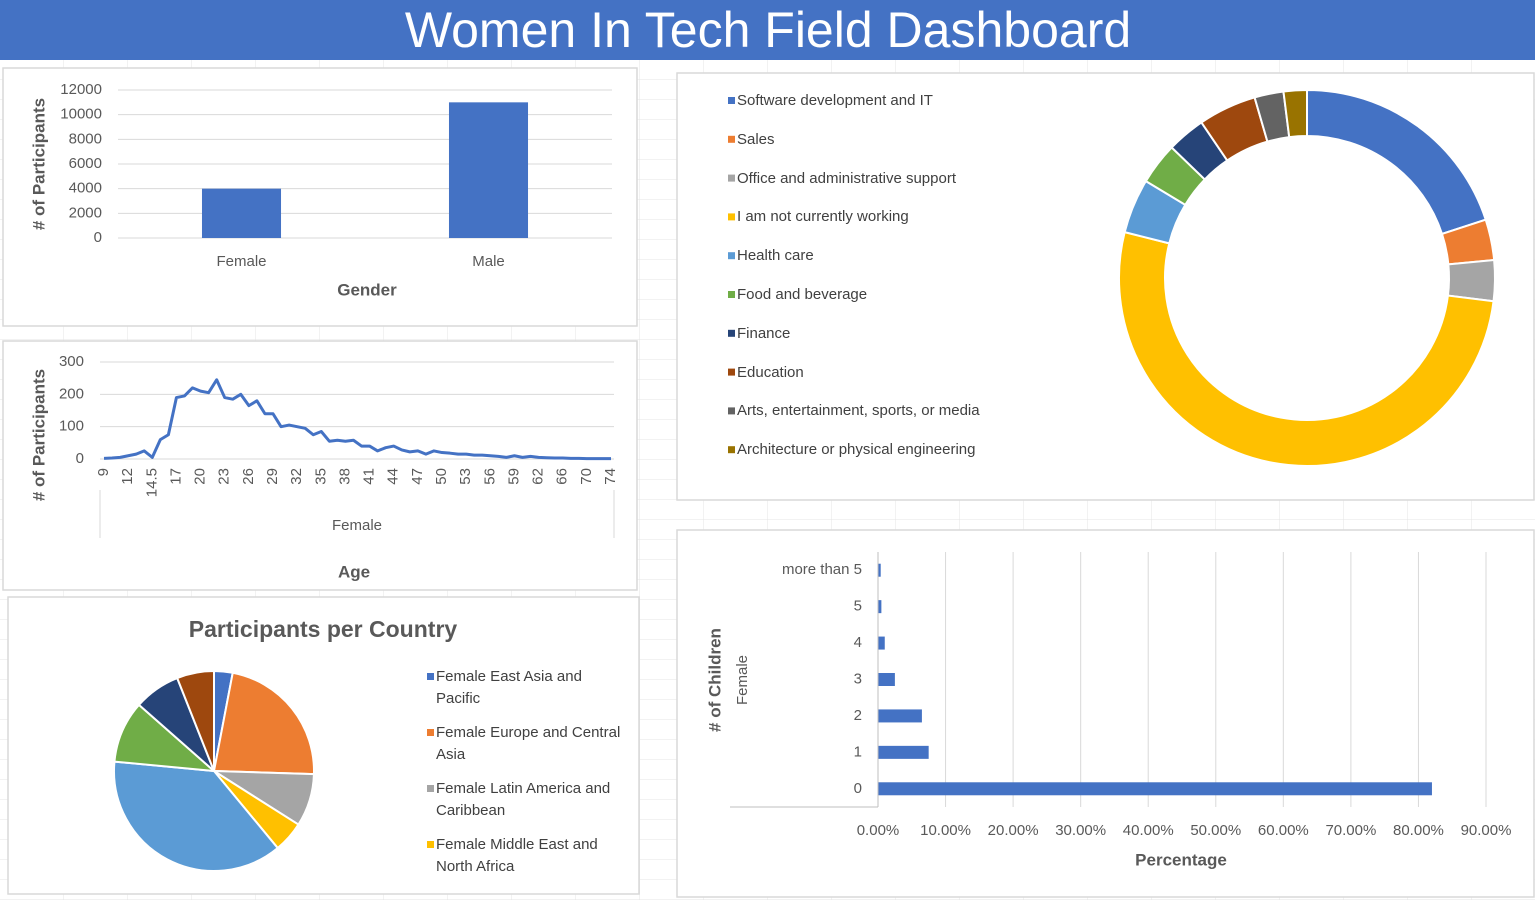 Image resolution: width=1535 pixels, height=900 pixels. I want to click on legend-box: Female East Asia and Pacific, so click(509, 687).